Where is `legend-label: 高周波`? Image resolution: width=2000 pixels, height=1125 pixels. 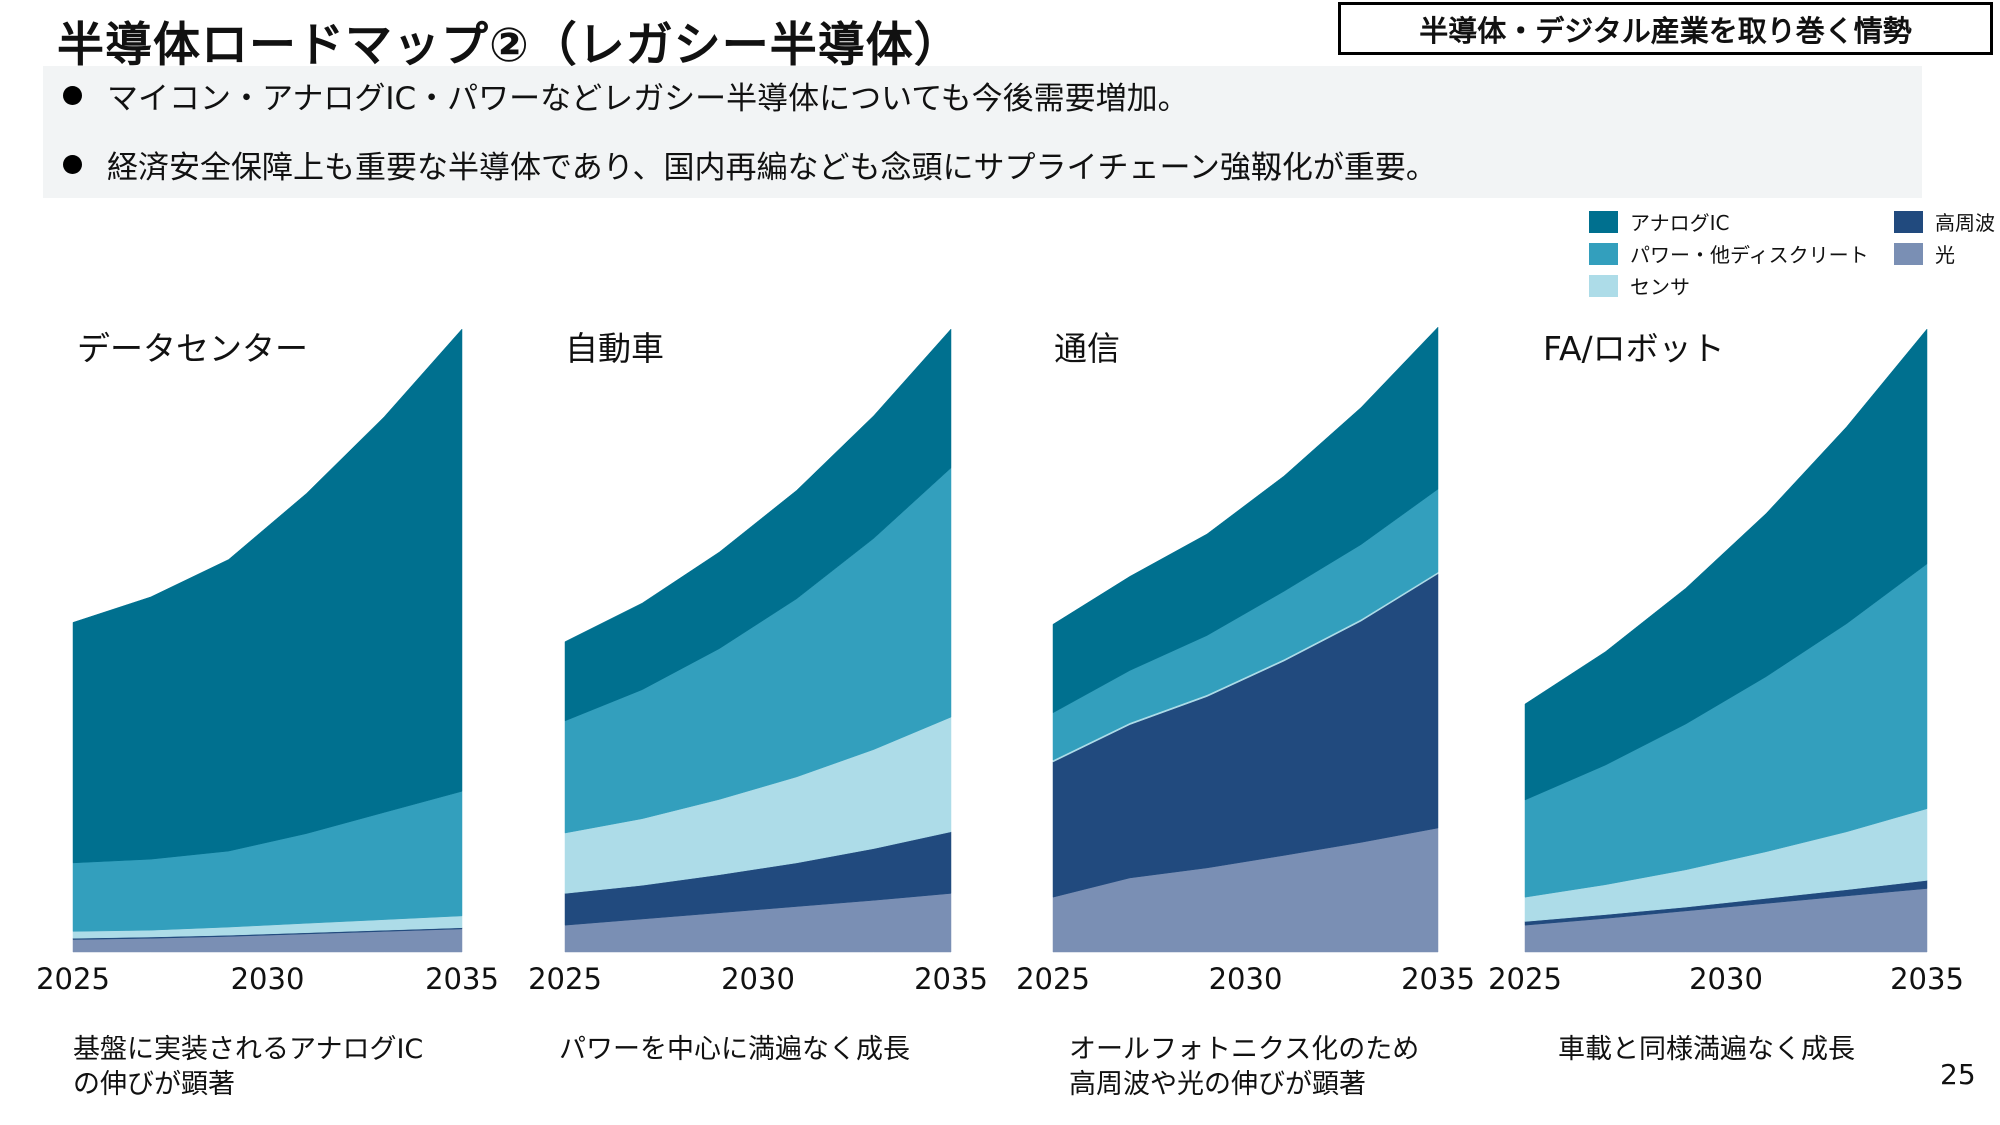 legend-label: 高周波 is located at coordinates (1965, 223).